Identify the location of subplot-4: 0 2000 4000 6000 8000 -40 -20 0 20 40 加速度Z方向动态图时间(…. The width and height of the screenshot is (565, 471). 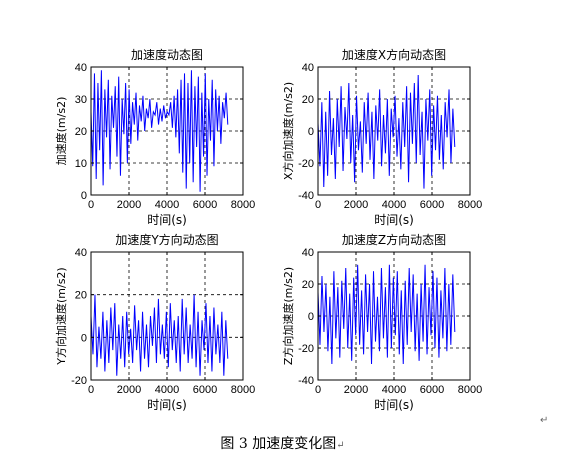
(381, 322).